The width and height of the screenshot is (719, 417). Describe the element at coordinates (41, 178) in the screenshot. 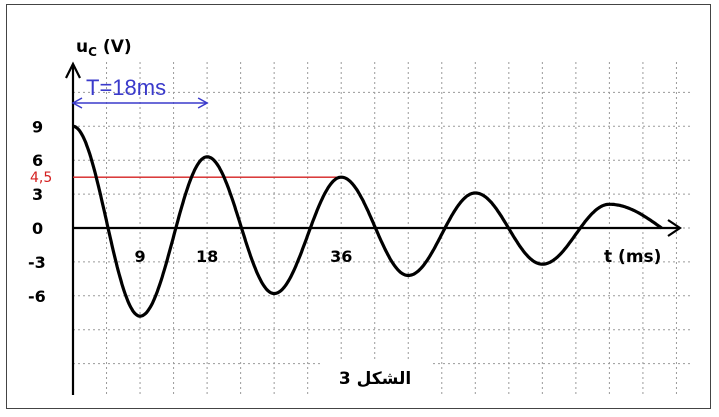

I see `reference-level-label: 4,5` at that location.